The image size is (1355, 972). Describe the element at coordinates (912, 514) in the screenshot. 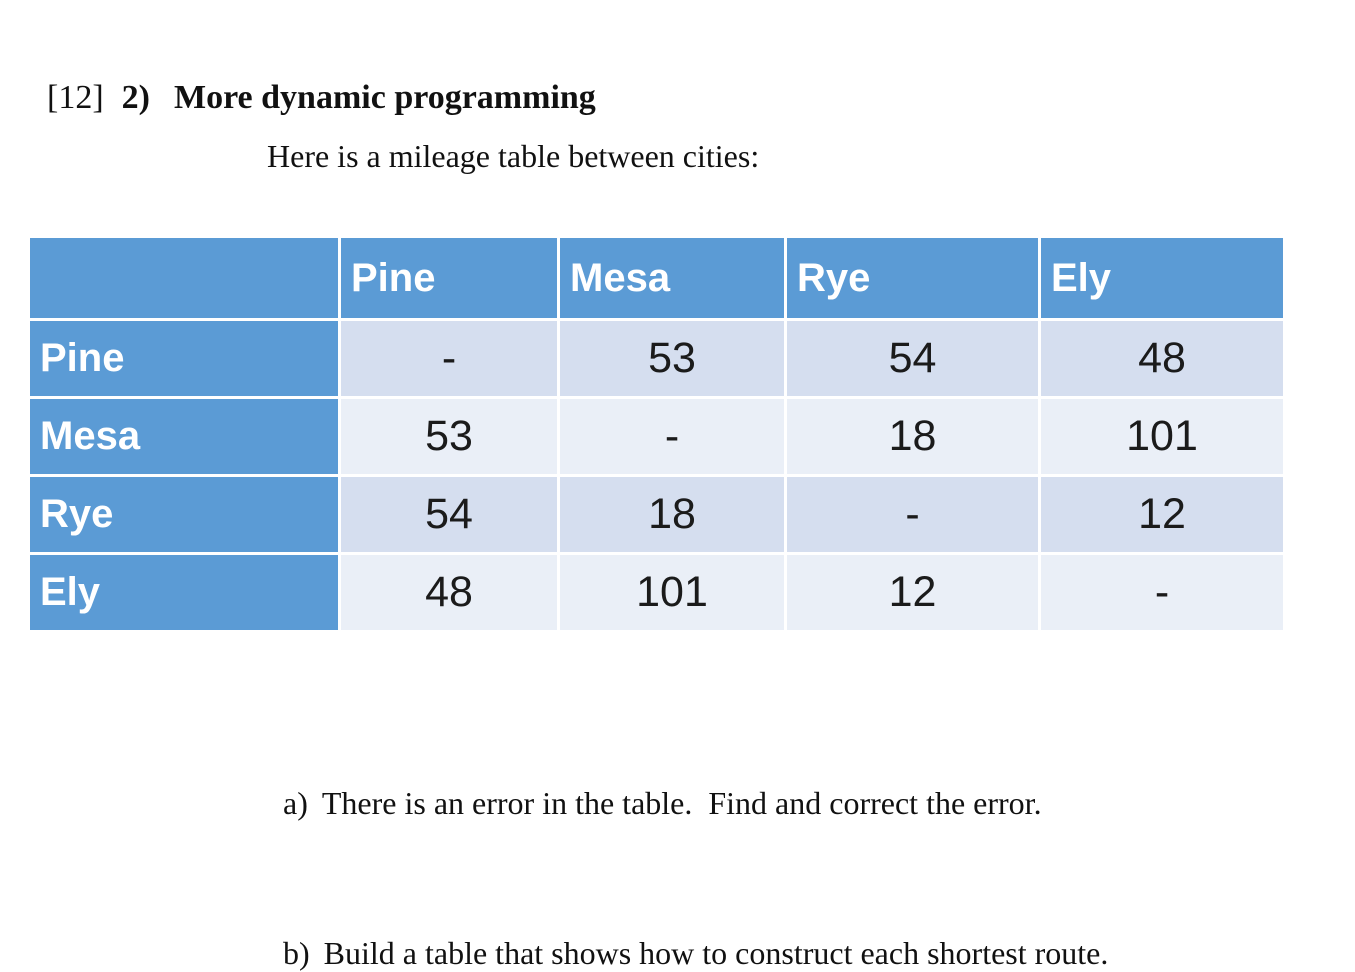

I see `cell-rye-rye: -` at that location.